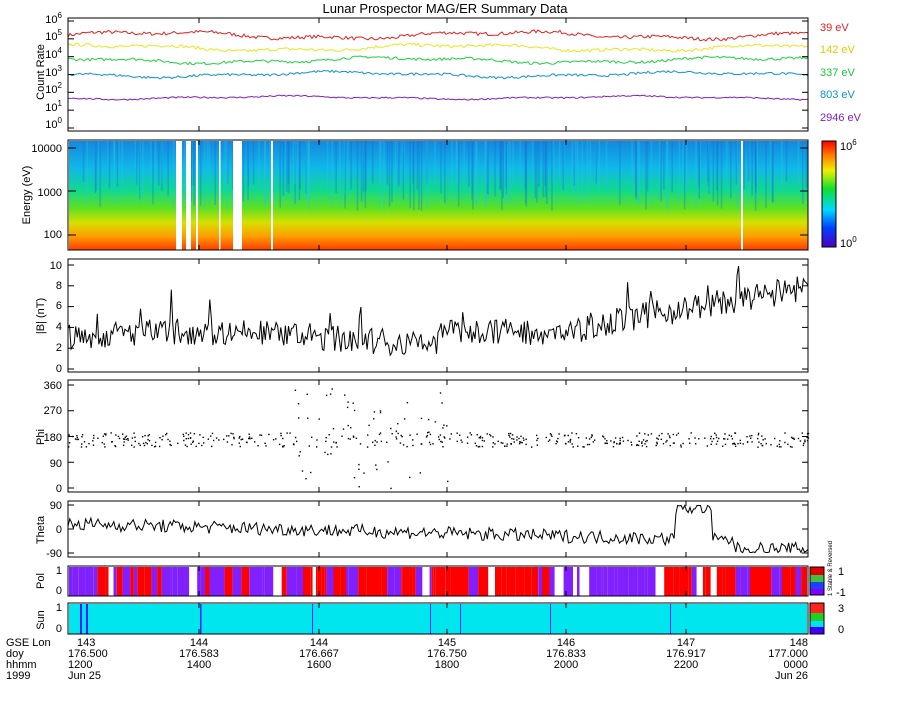 The width and height of the screenshot is (900, 705). I want to click on b-magnitude-line, so click(438, 311).